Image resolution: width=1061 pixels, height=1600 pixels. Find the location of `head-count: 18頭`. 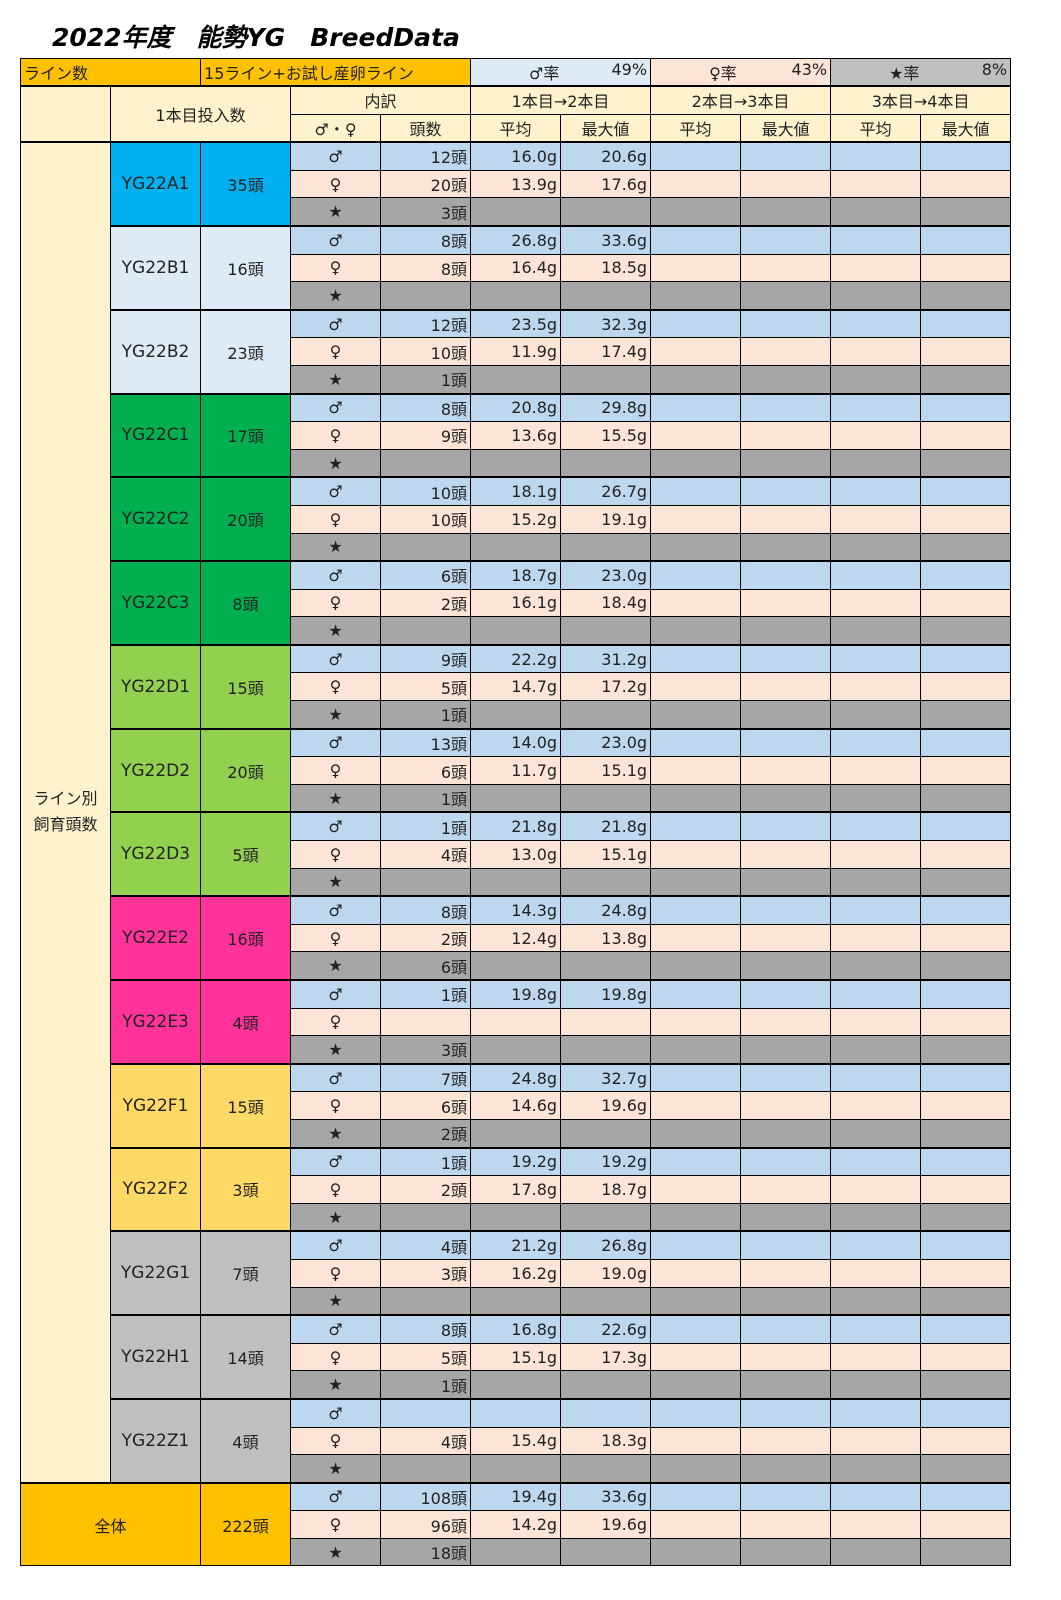

head-count: 18頭 is located at coordinates (426, 1552).